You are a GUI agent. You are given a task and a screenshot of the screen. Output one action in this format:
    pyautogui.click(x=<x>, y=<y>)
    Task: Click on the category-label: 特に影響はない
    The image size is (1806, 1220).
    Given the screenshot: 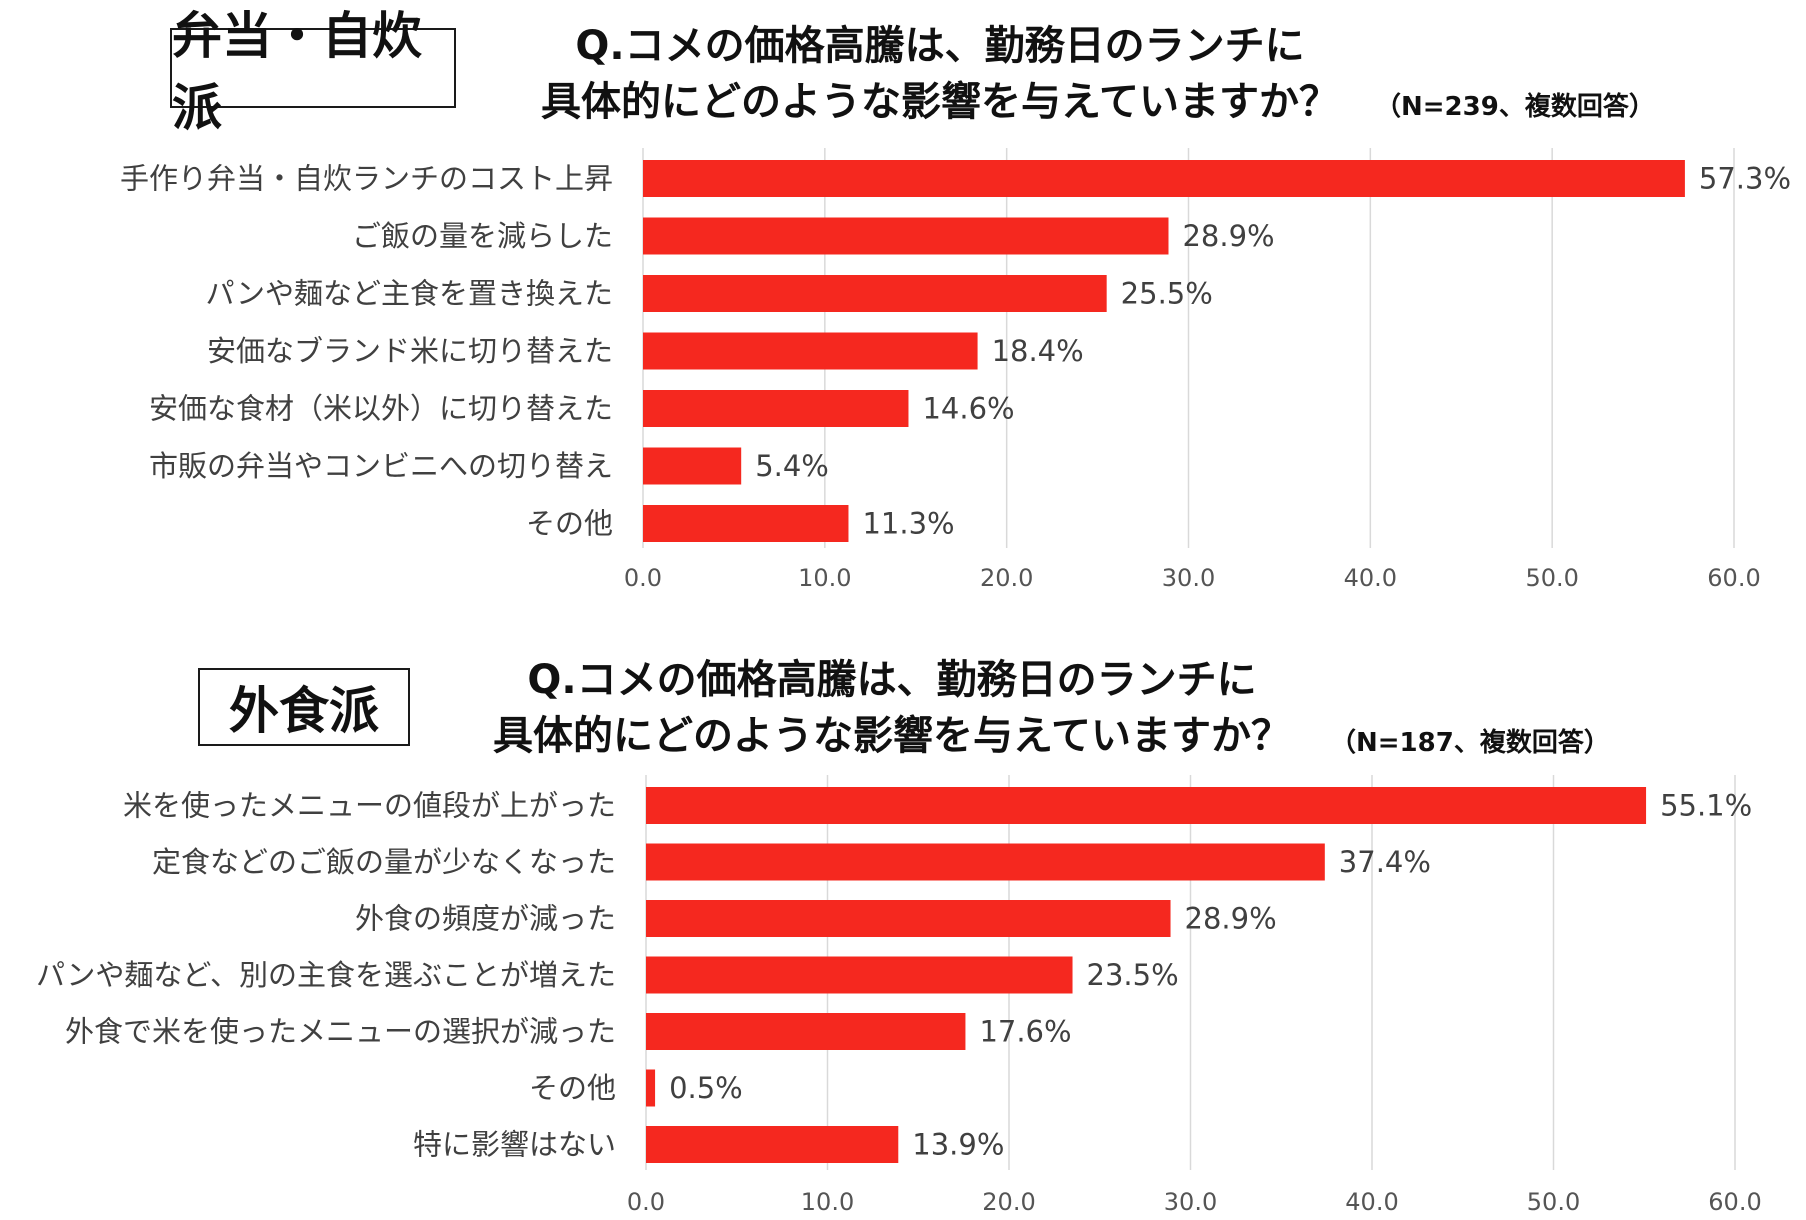 What is the action you would take?
    pyautogui.click(x=514, y=1145)
    